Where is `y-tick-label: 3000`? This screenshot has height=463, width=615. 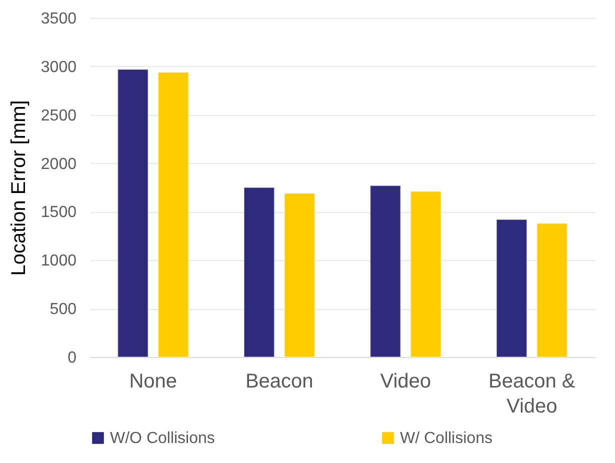 y-tick-label: 3000 is located at coordinates (58, 67).